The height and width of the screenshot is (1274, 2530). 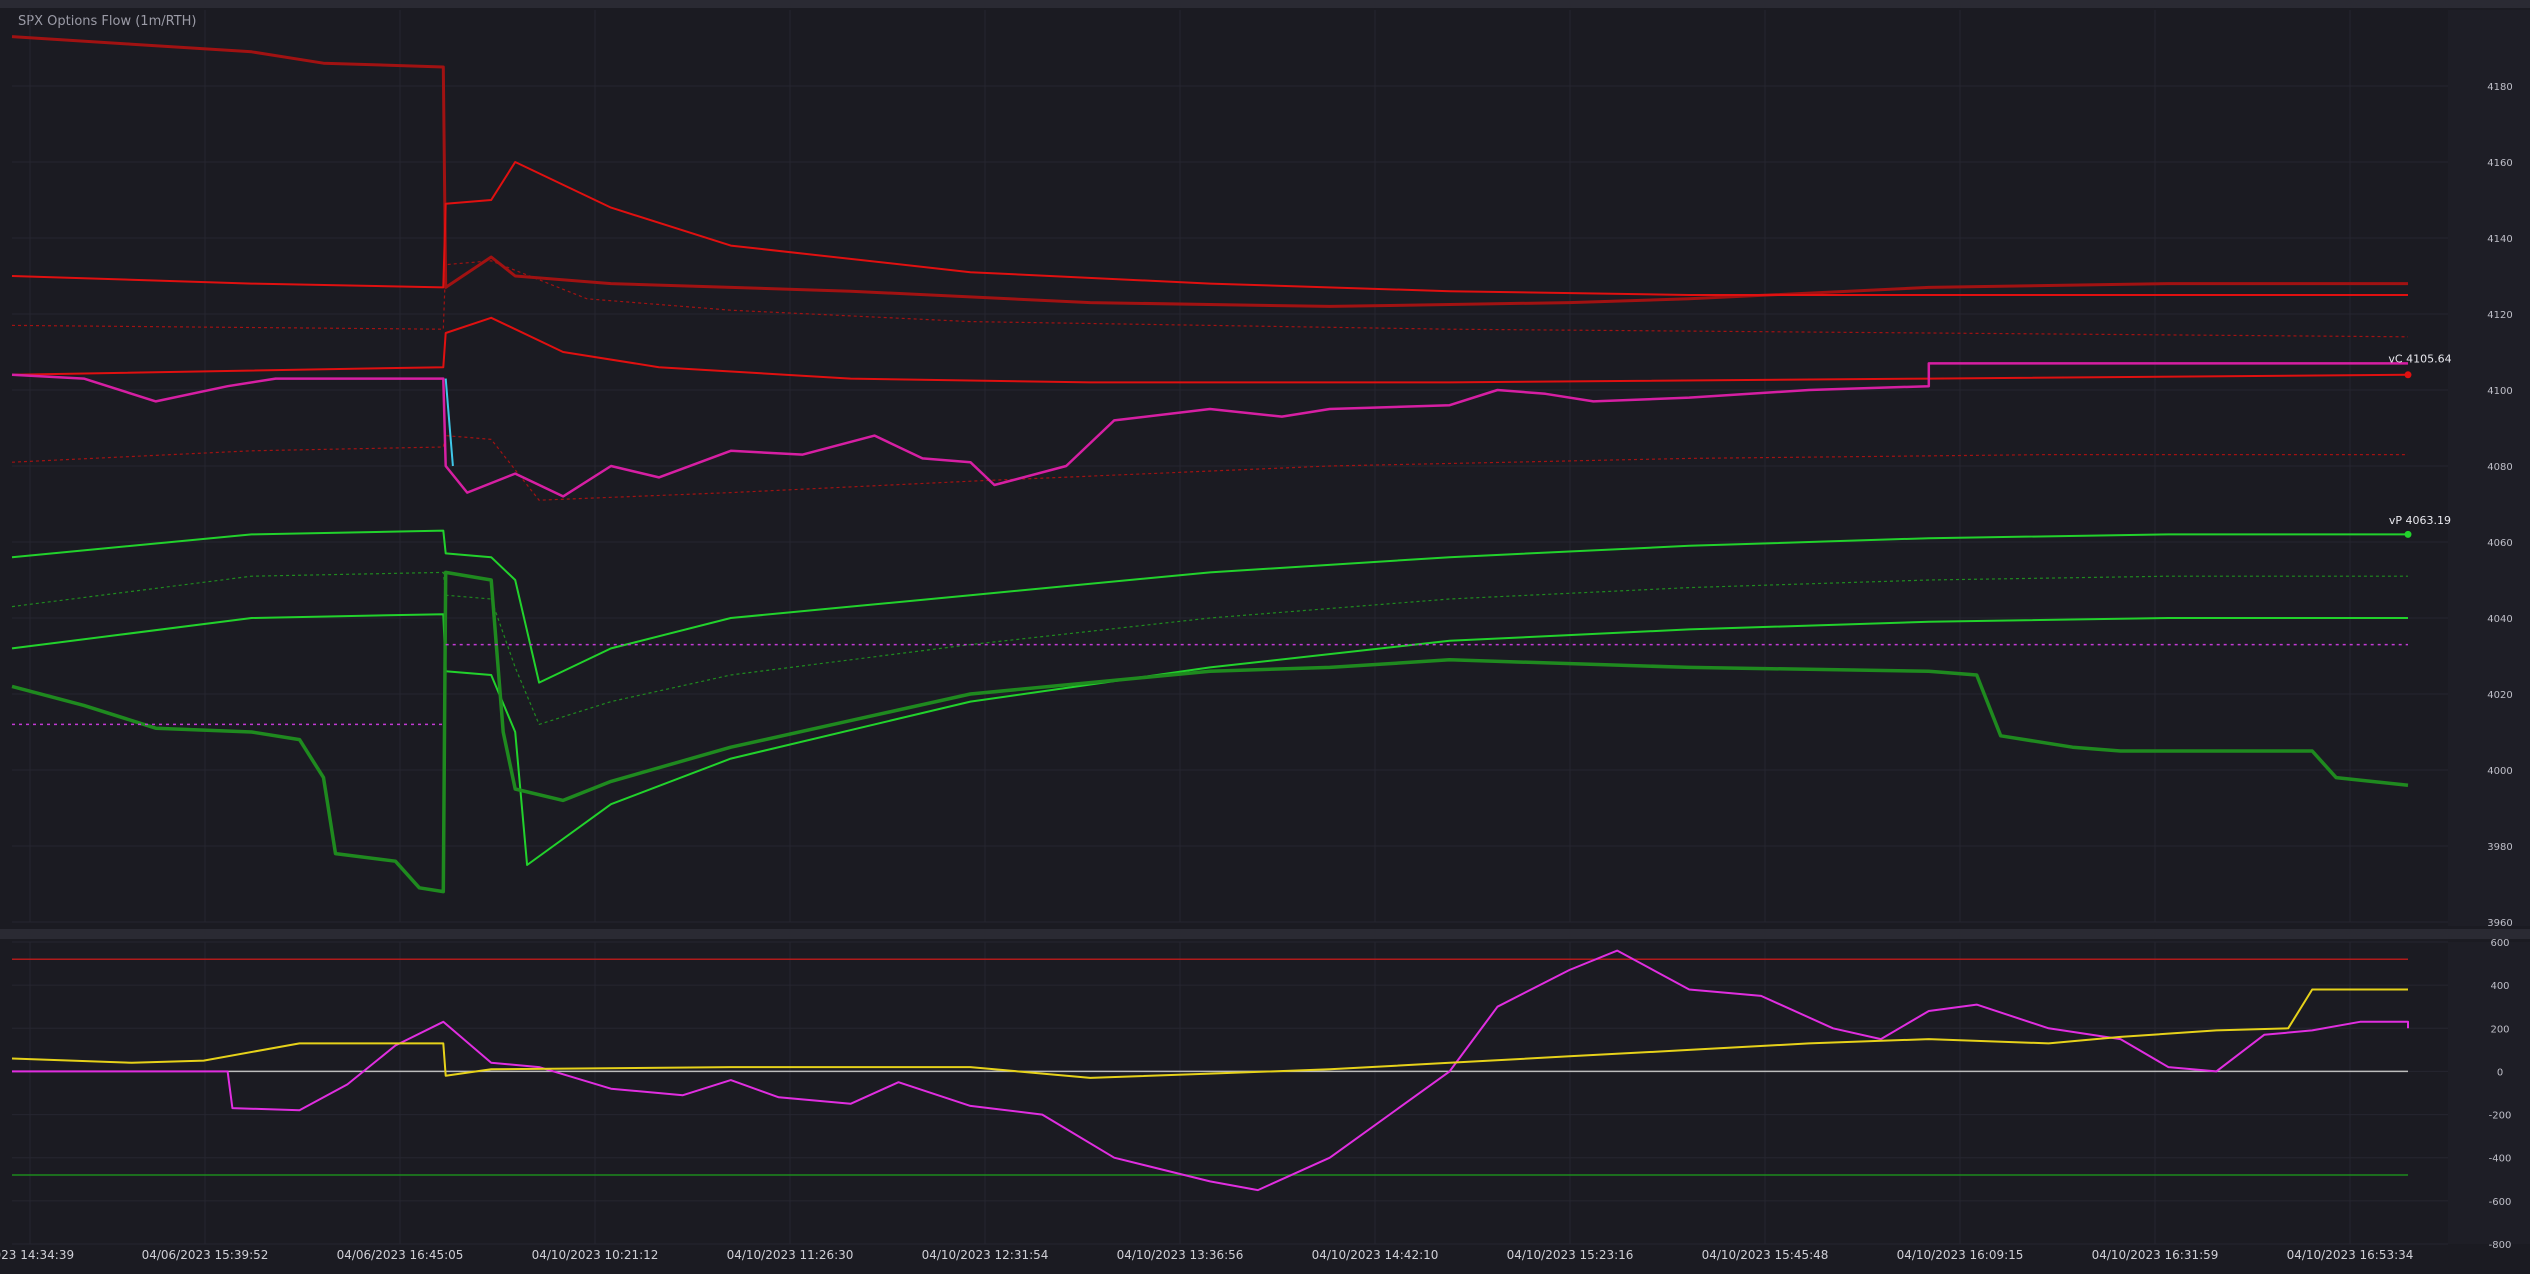 I want to click on x-tick-label: 04/10/2023 15:23:16, so click(x=1570, y=1255).